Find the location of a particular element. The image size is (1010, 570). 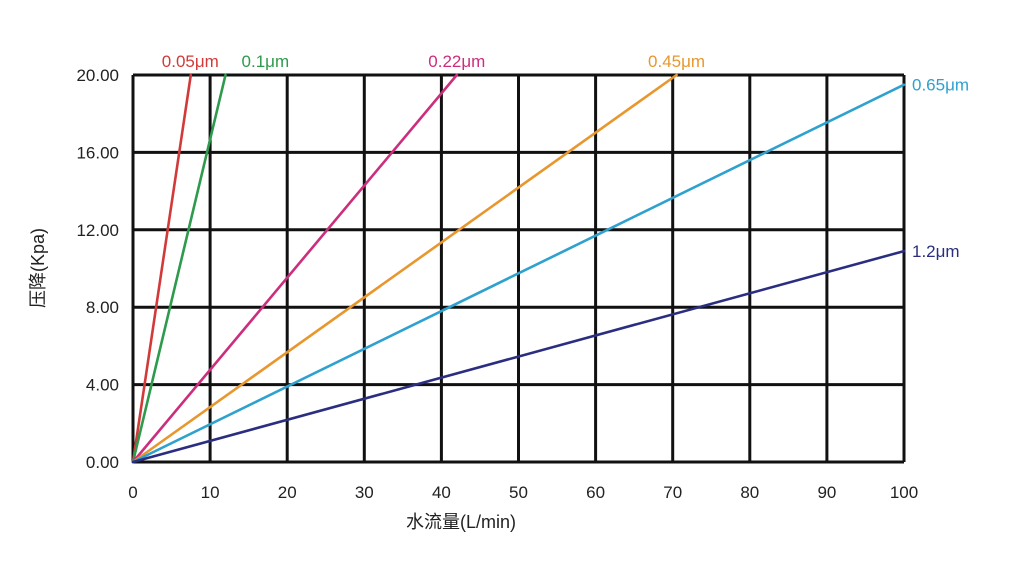

y-tick-label: 16.00 is located at coordinates (97, 152).